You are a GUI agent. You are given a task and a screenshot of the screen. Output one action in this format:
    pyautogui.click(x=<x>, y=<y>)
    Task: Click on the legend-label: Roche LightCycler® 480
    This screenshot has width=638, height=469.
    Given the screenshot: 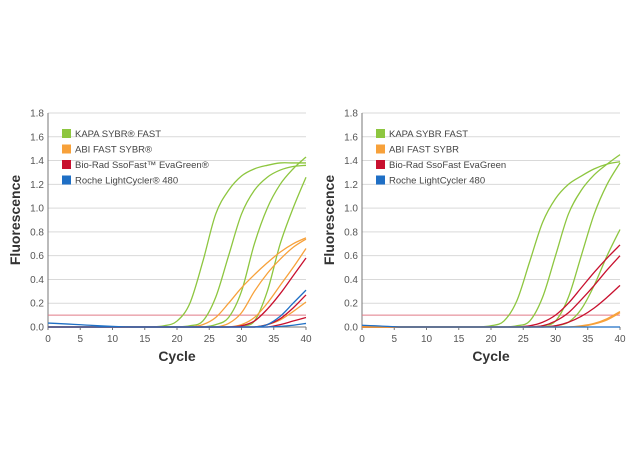 What is the action you would take?
    pyautogui.click(x=126, y=181)
    